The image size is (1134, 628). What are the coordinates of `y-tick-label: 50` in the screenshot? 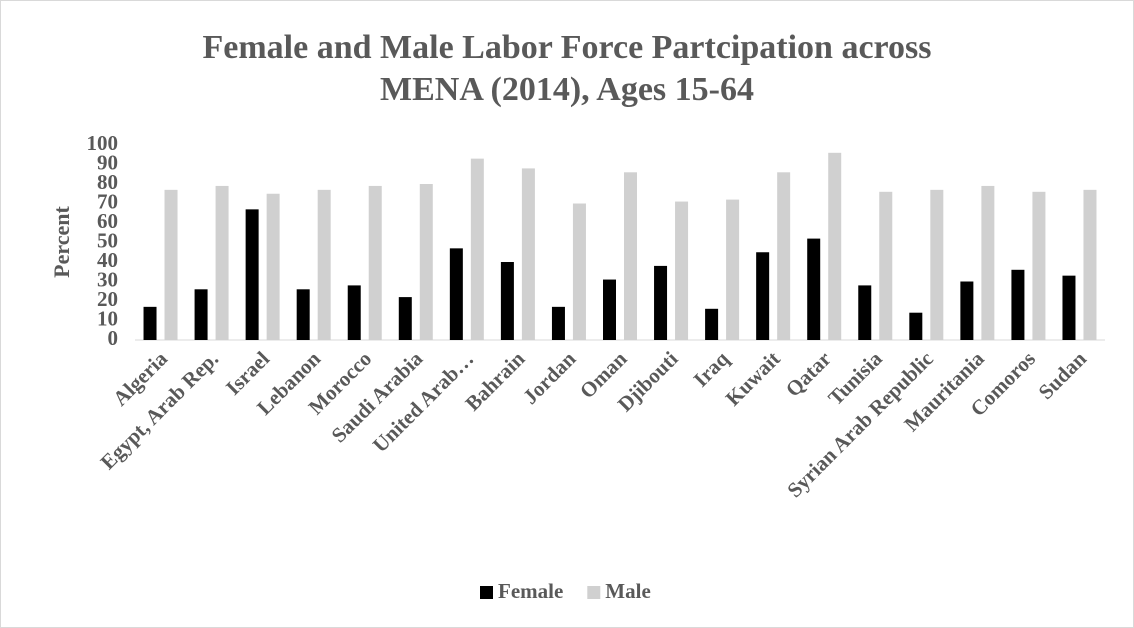 It's located at (107, 240).